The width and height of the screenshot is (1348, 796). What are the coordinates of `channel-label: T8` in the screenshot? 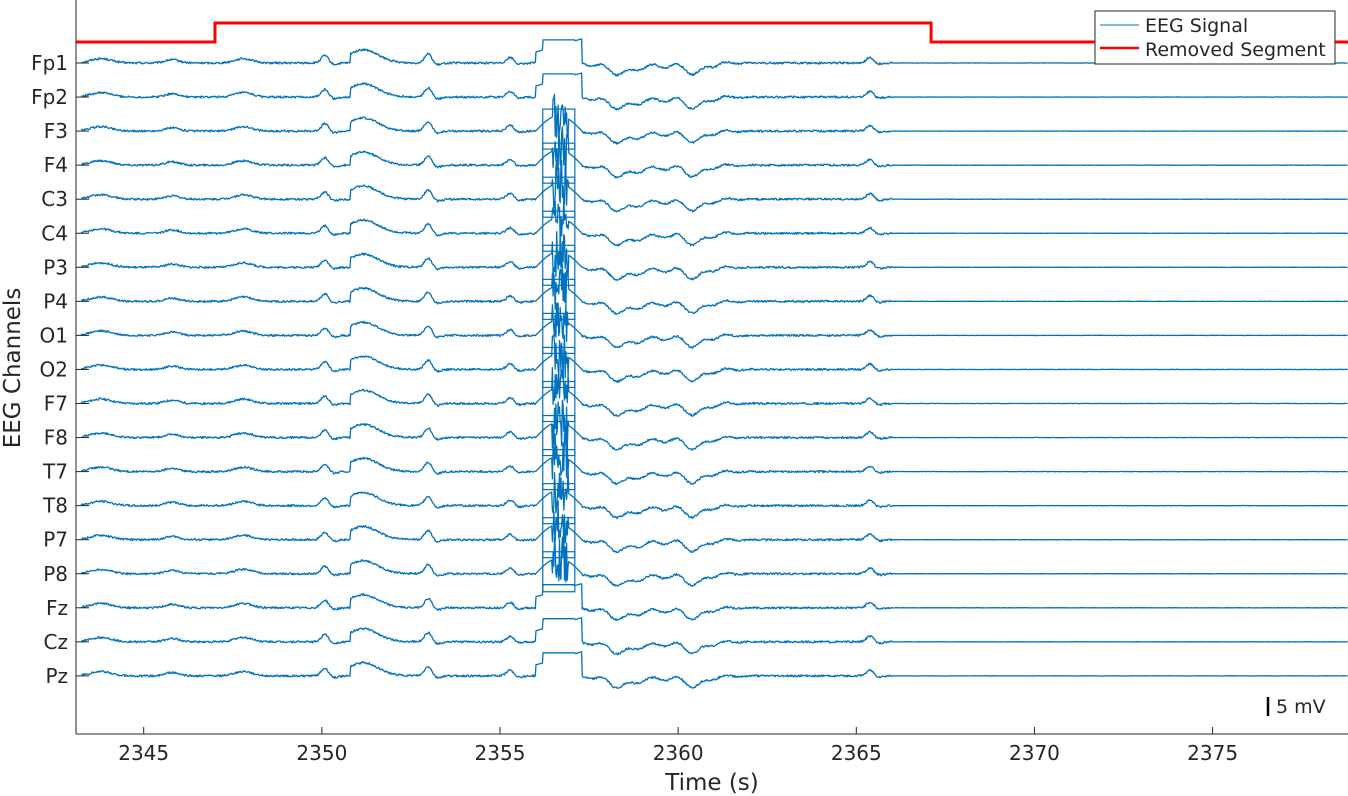 It's located at (55, 506).